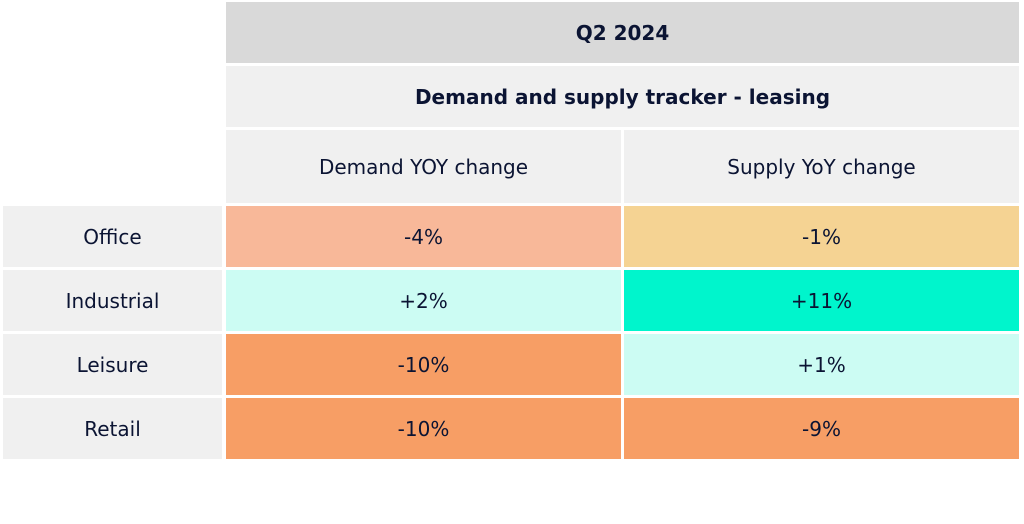 Image resolution: width=1024 pixels, height=524 pixels. Describe the element at coordinates (821, 166) in the screenshot. I see `column-header-supply: Supply YoY change` at that location.